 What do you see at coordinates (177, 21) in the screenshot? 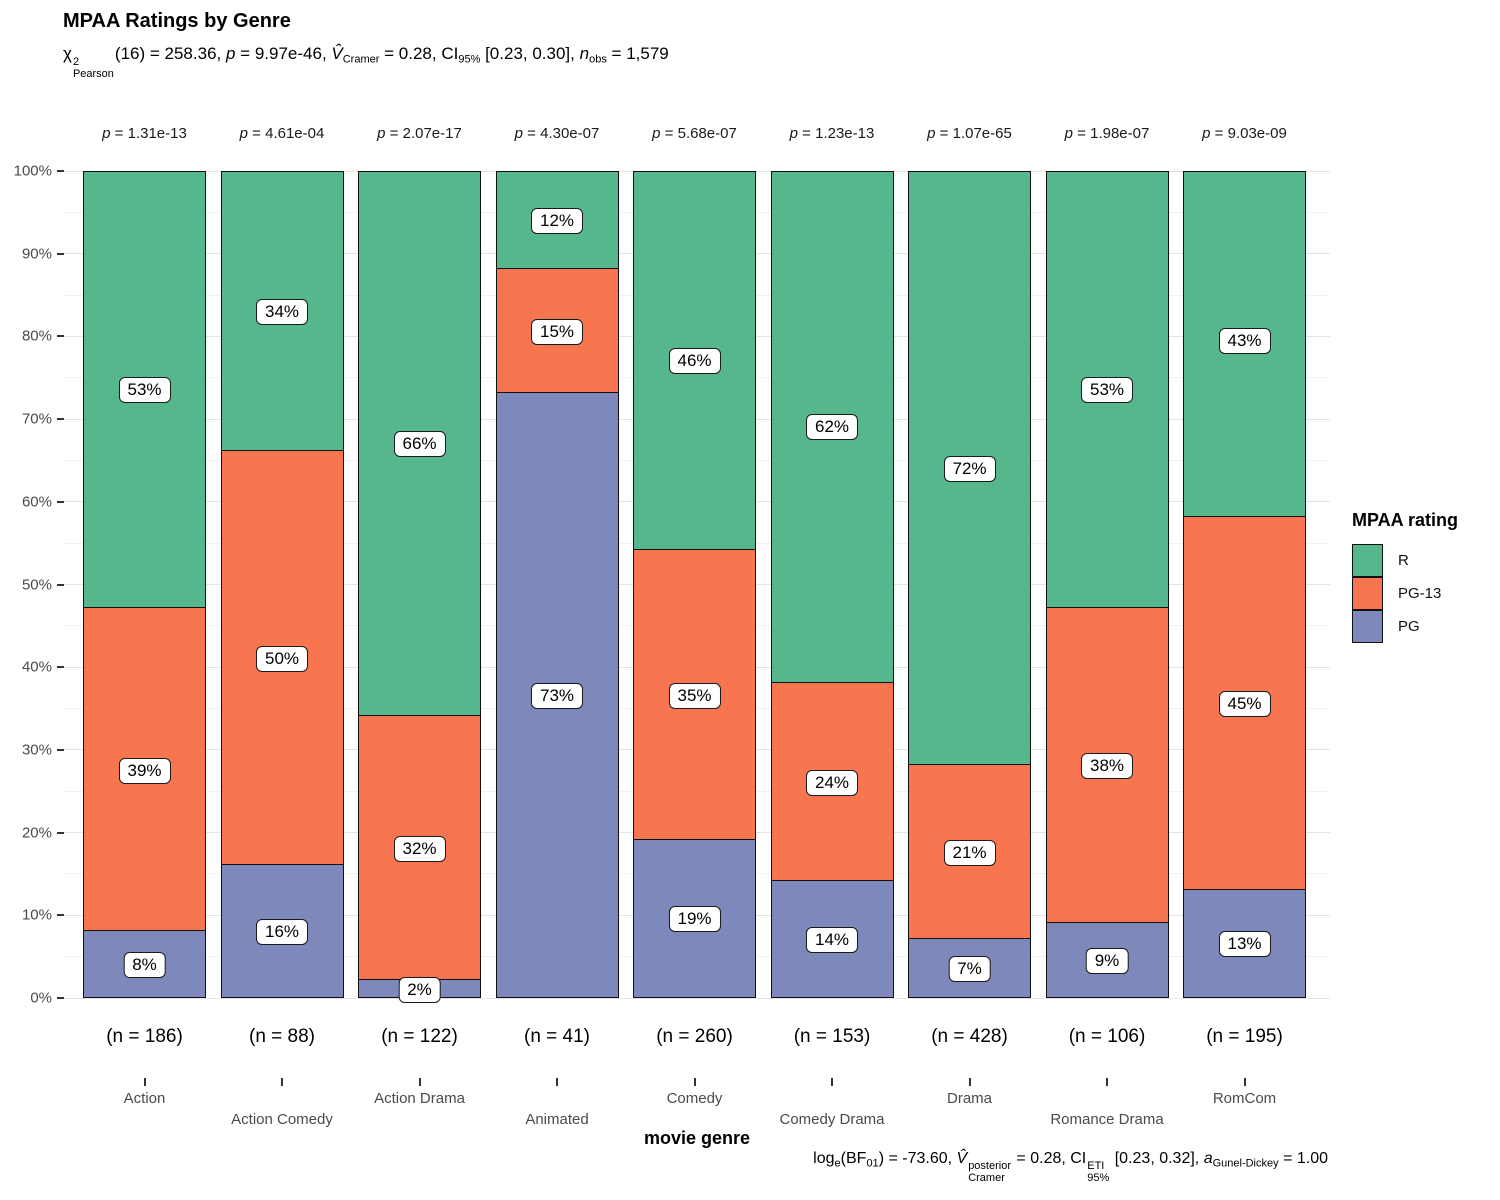
I see `chart-title: MPAA Ratings by Genre` at bounding box center [177, 21].